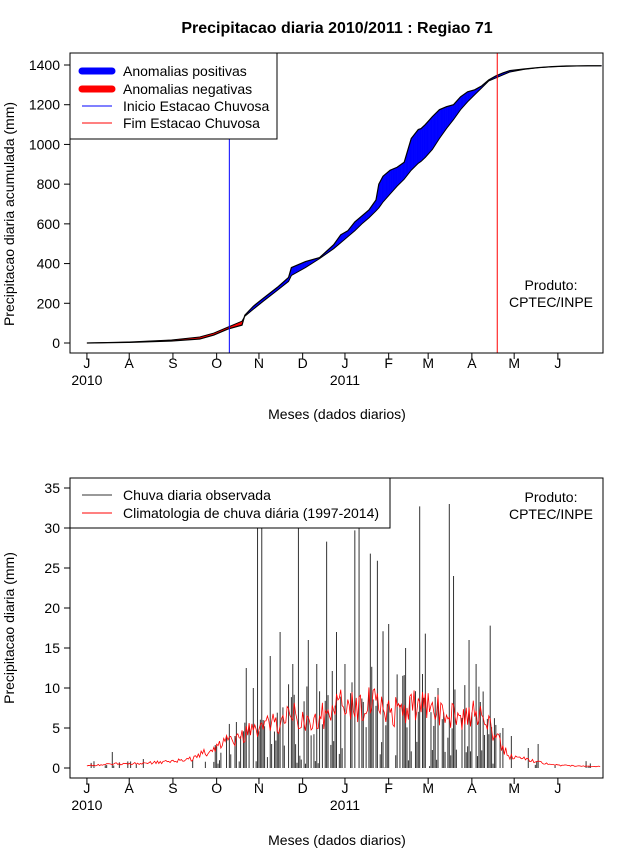 The height and width of the screenshot is (855, 640). What do you see at coordinates (49, 303) in the screenshot?
I see `y-tick-label: 200` at bounding box center [49, 303].